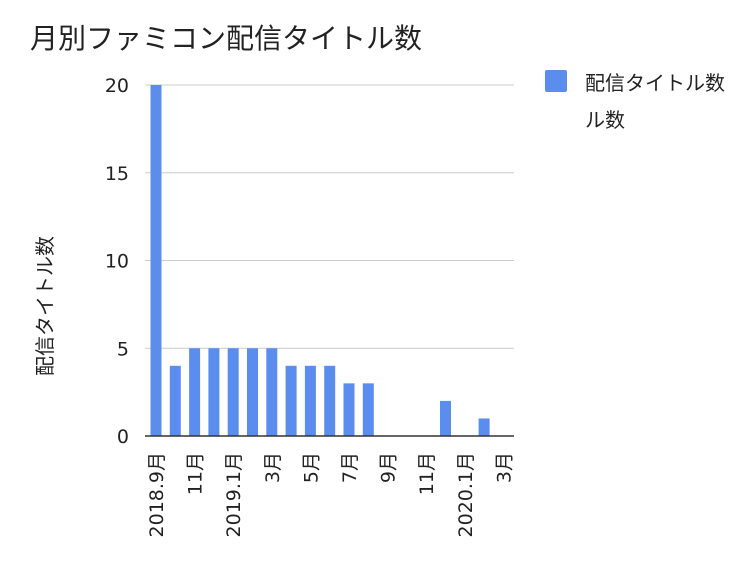 This screenshot has height=576, width=750. I want to click on y-tick-label: 20, so click(117, 86).